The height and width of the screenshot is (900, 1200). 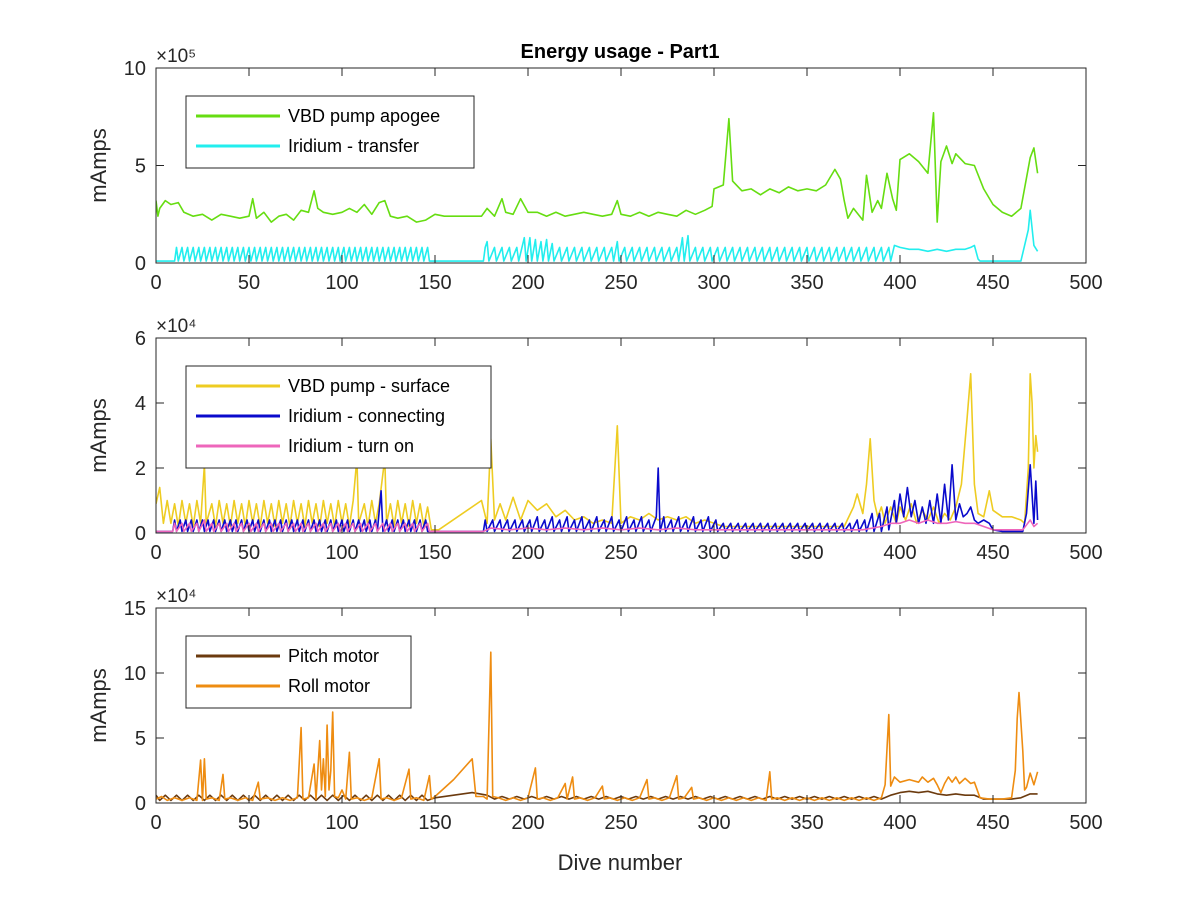 What do you see at coordinates (597, 235) in the screenshot?
I see `series-line-iridium-transfer` at bounding box center [597, 235].